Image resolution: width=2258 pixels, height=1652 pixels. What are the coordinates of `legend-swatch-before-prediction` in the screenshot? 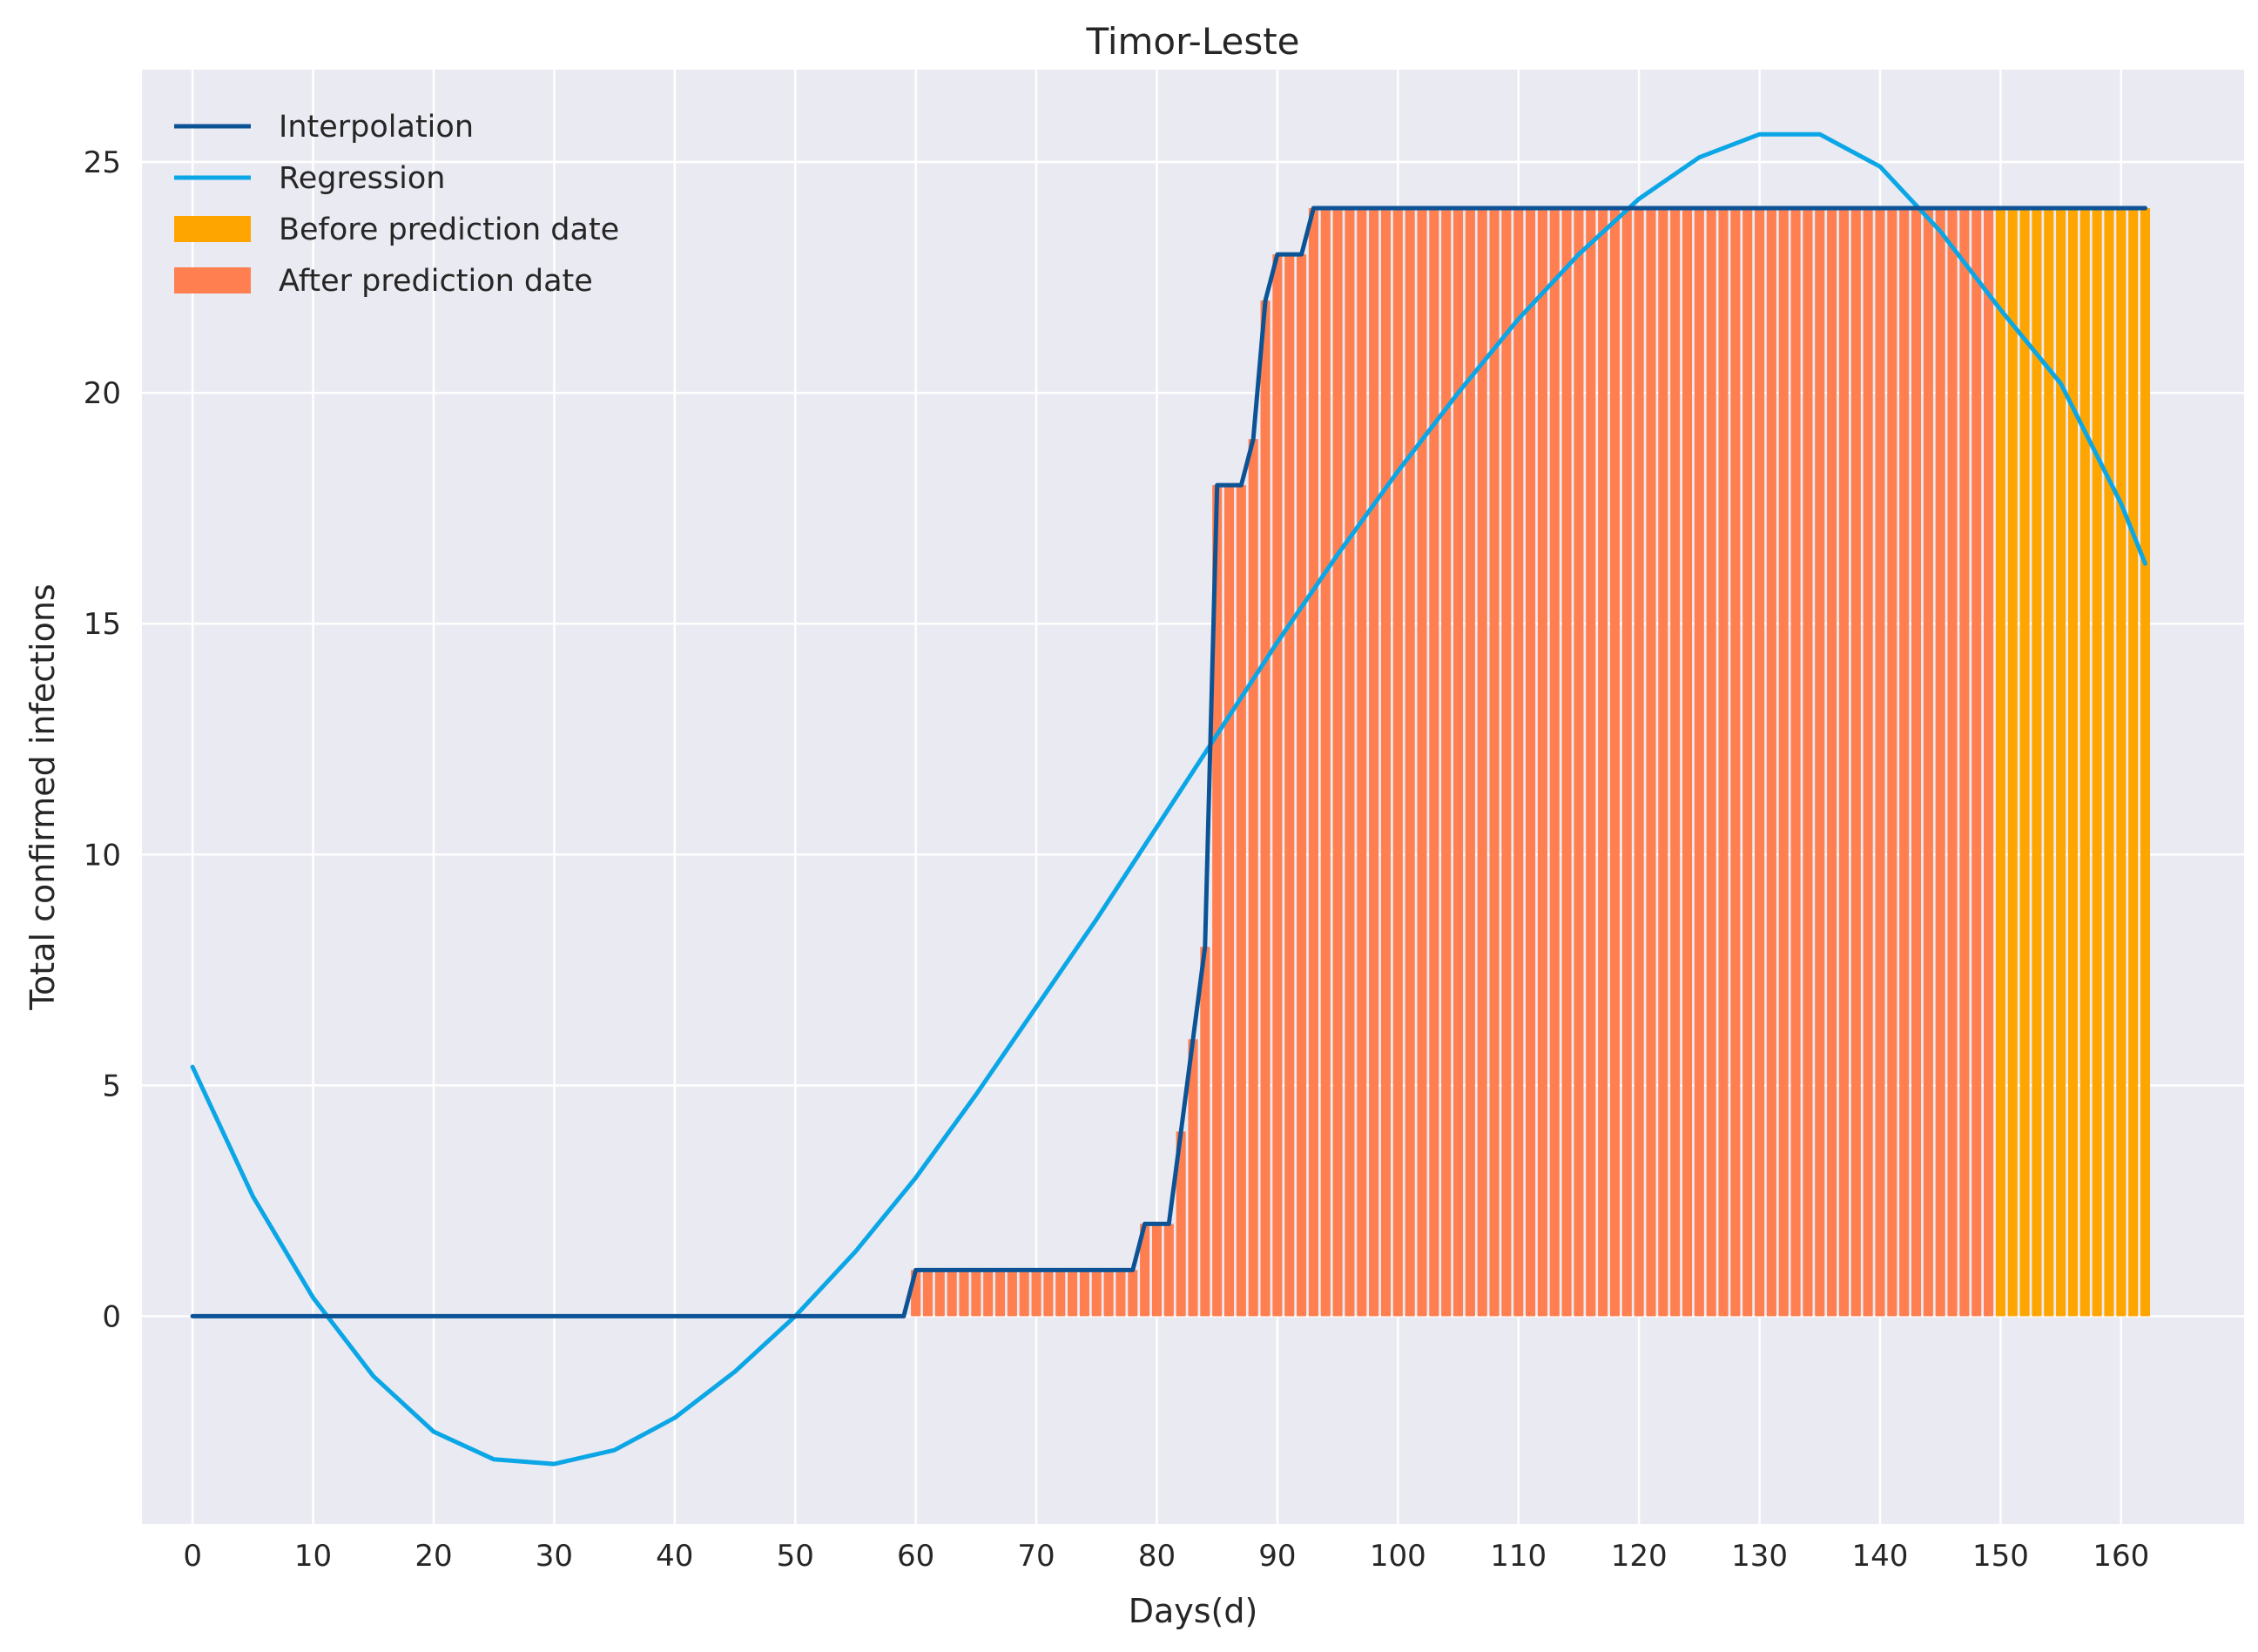 It's located at (212, 229).